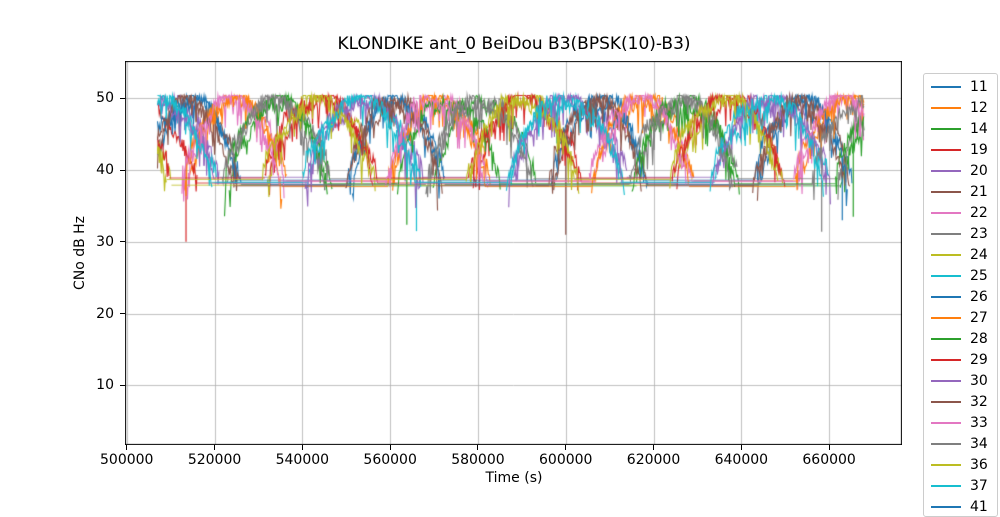 This screenshot has width=1000, height=517. Describe the element at coordinates (566, 460) in the screenshot. I see `x-tick-label: 600000` at that location.